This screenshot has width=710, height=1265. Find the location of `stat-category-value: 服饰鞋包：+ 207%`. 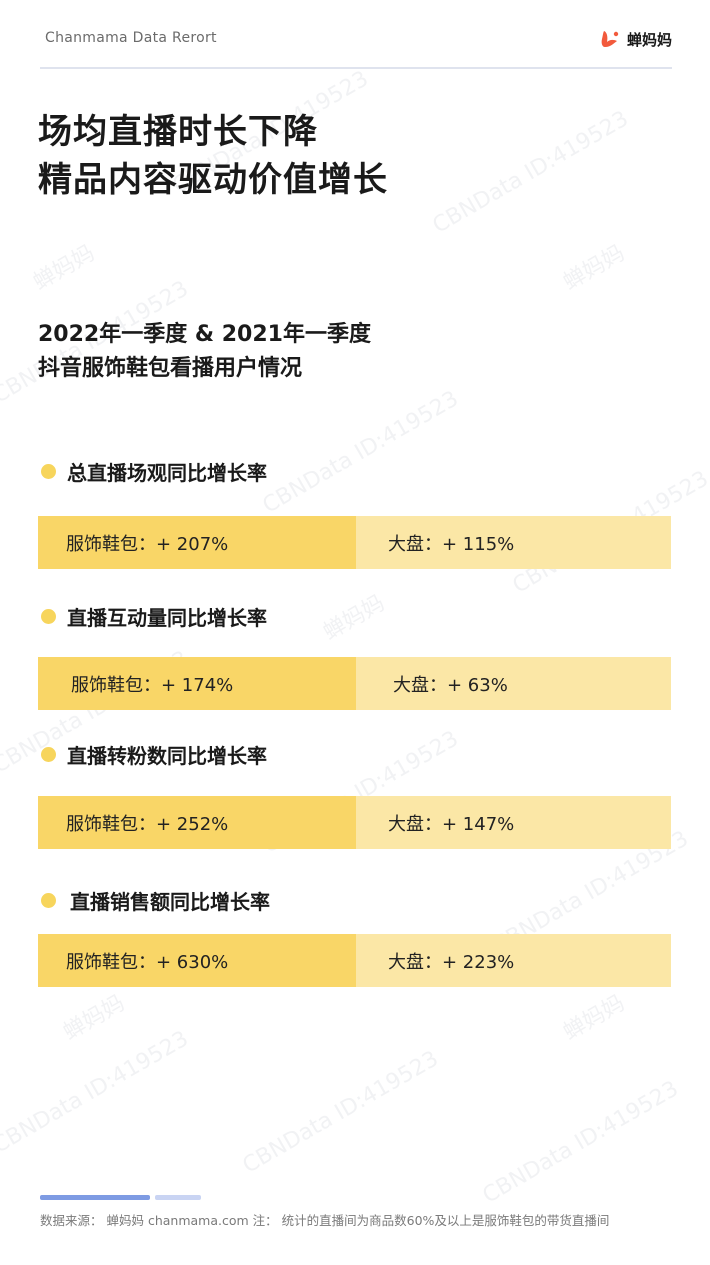

stat-category-value: 服饰鞋包：+ 207% is located at coordinates (197, 542).